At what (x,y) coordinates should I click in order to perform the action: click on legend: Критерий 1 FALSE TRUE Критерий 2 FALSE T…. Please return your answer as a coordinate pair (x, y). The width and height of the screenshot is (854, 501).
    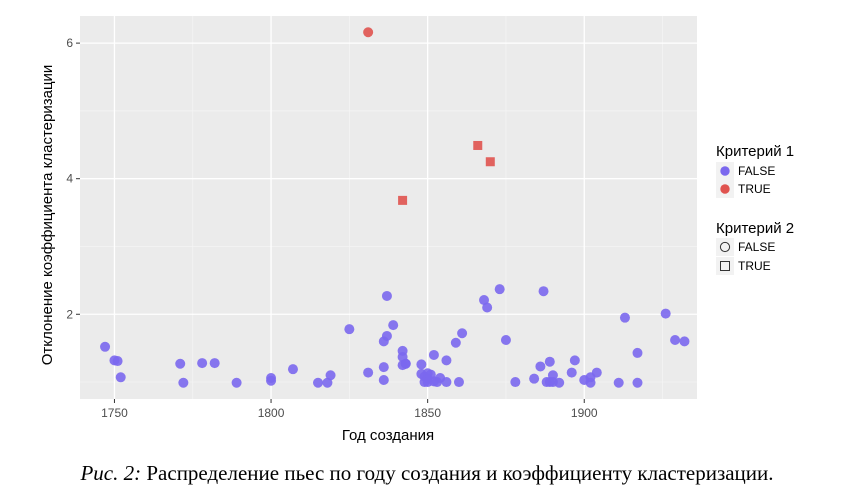
    Looking at the image, I should click on (755, 209).